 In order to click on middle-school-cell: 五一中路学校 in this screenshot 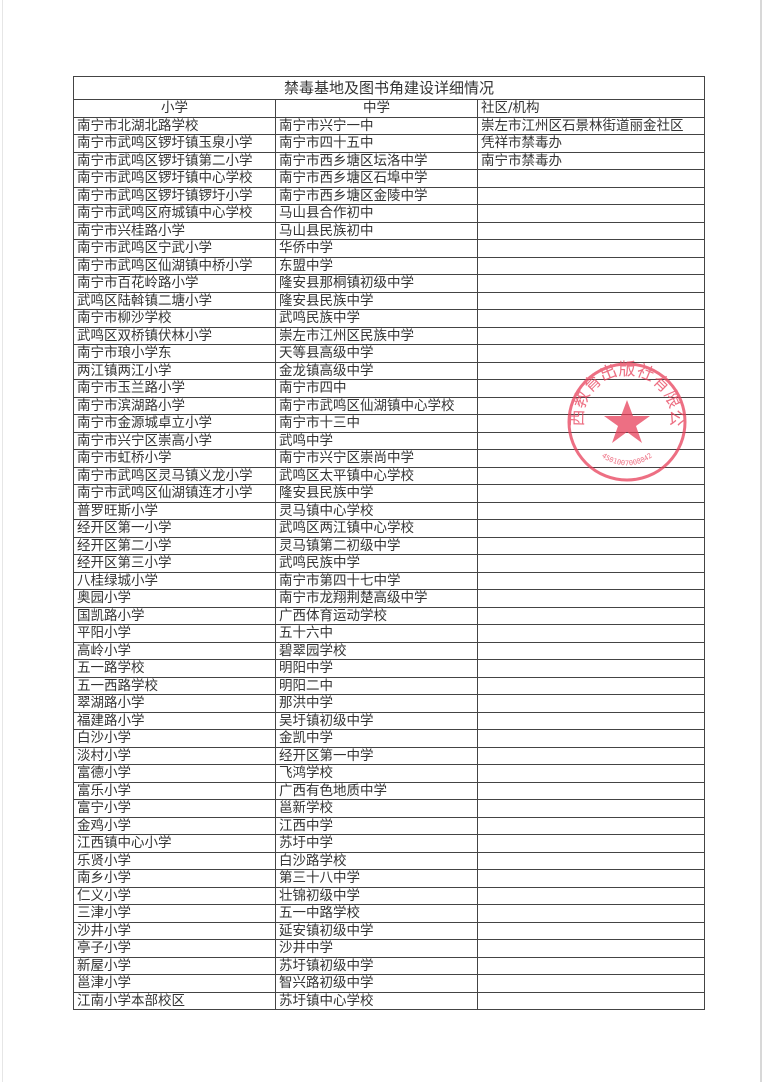, I will do `click(376, 913)`.